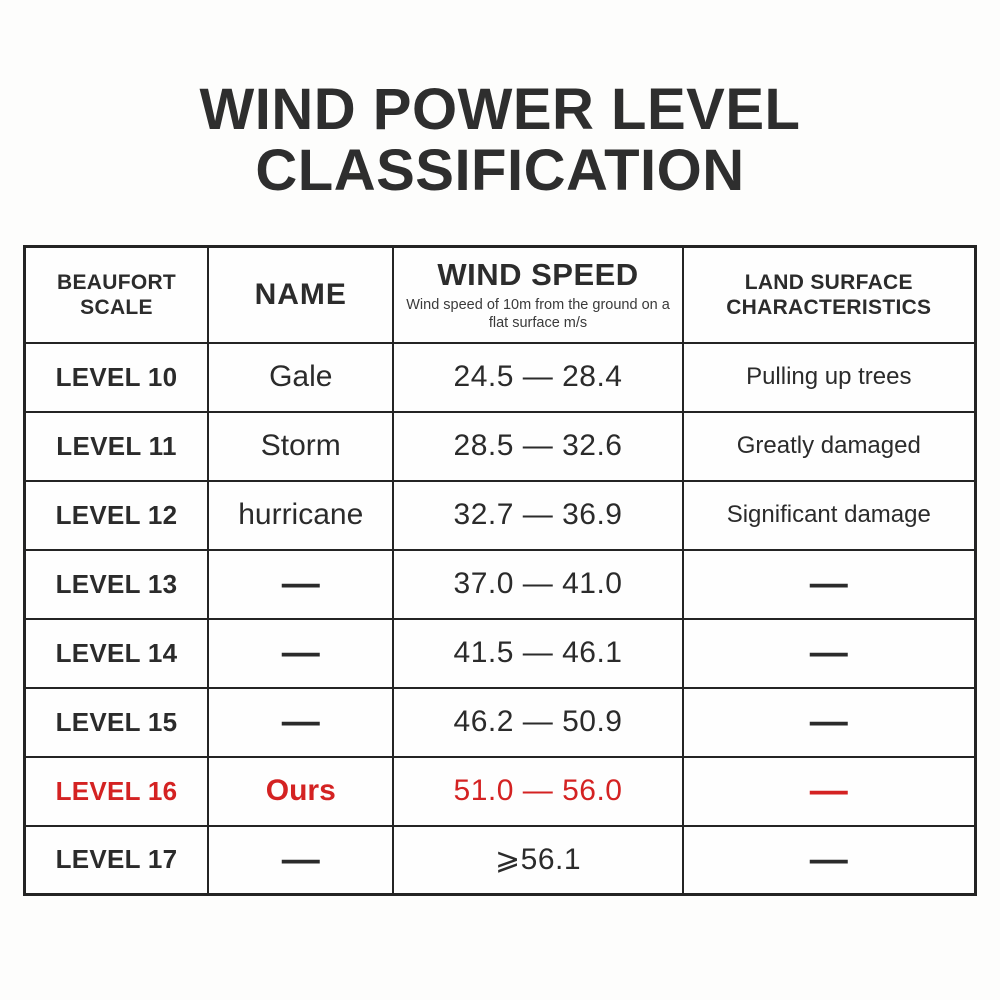 Image resolution: width=1000 pixels, height=1000 pixels. I want to click on page-title-line1: WIND POWER LEVEL, so click(500, 109).